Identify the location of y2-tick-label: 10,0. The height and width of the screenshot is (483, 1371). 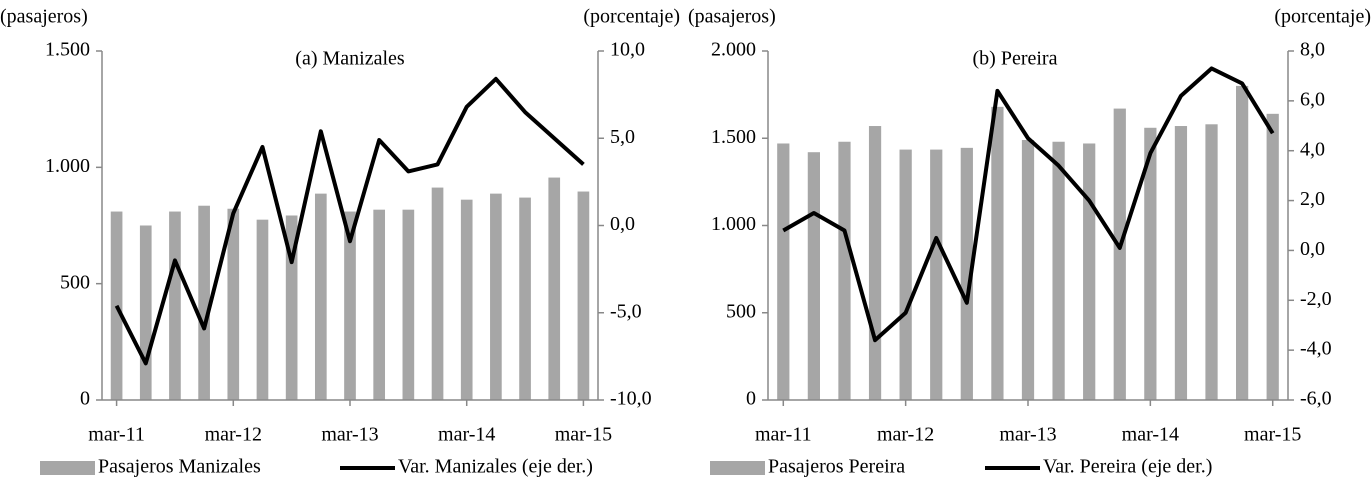
(627, 50).